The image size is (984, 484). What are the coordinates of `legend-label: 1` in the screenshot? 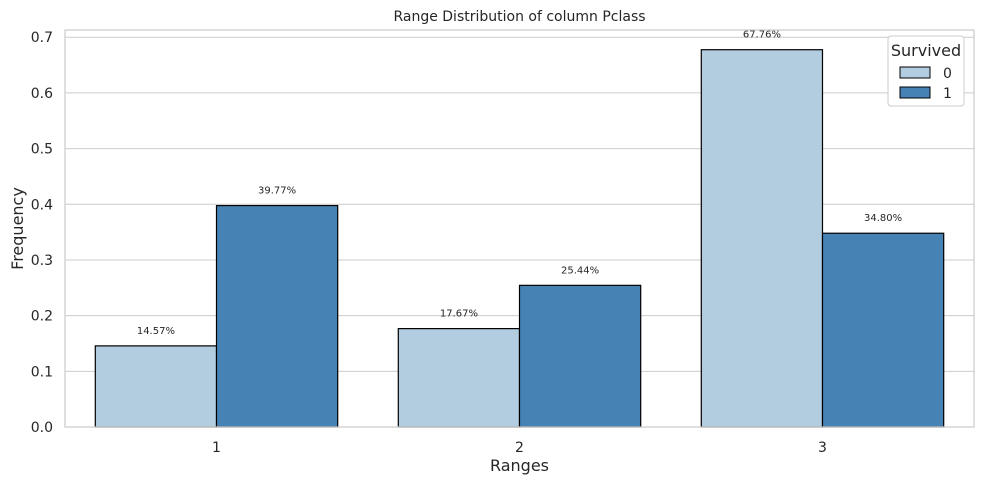 It's located at (947, 94).